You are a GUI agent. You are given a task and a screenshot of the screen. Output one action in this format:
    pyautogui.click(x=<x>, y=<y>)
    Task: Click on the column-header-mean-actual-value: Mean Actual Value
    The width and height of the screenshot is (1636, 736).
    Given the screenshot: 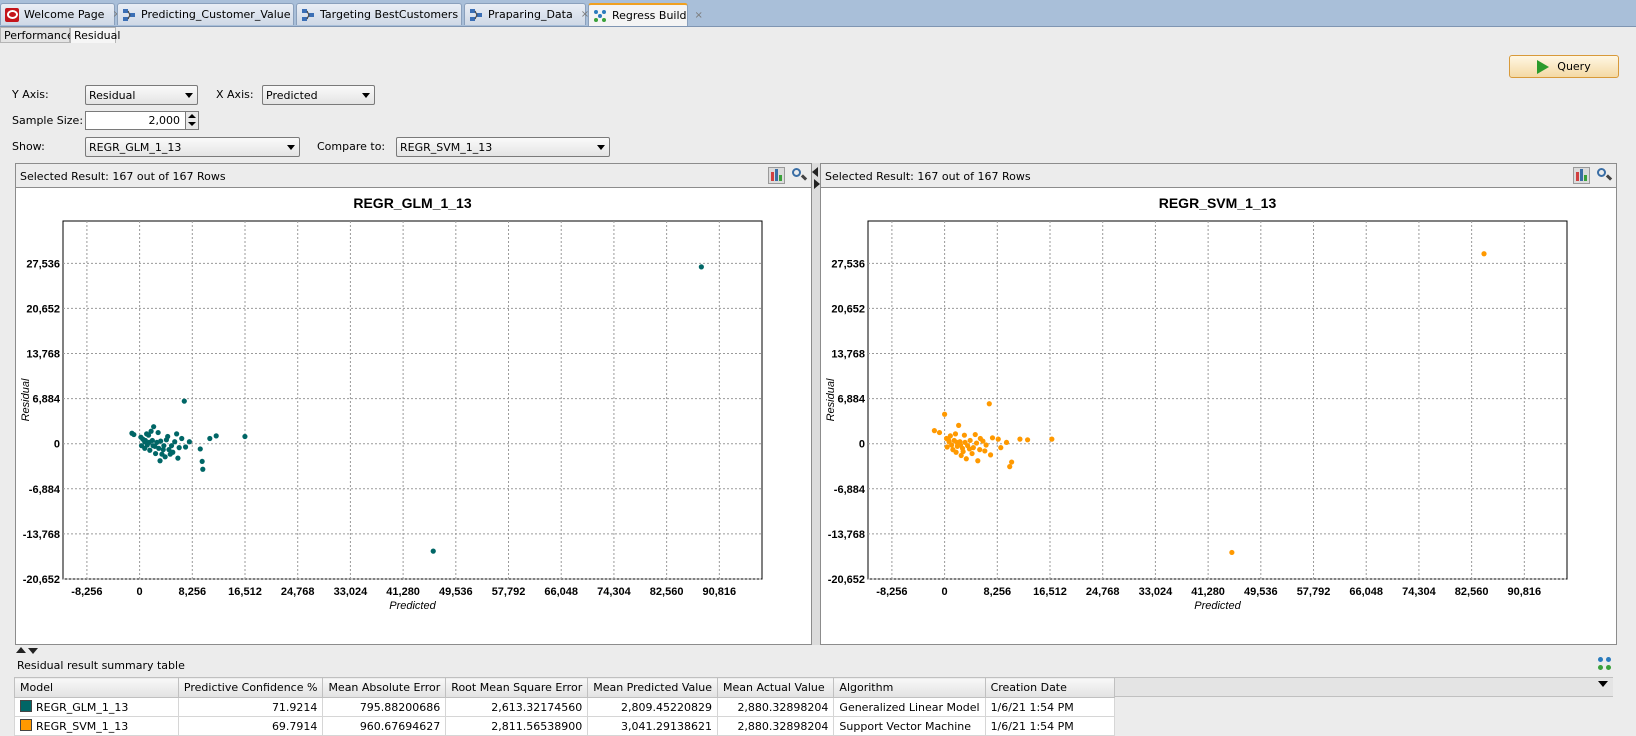 What is the action you would take?
    pyautogui.click(x=776, y=687)
    